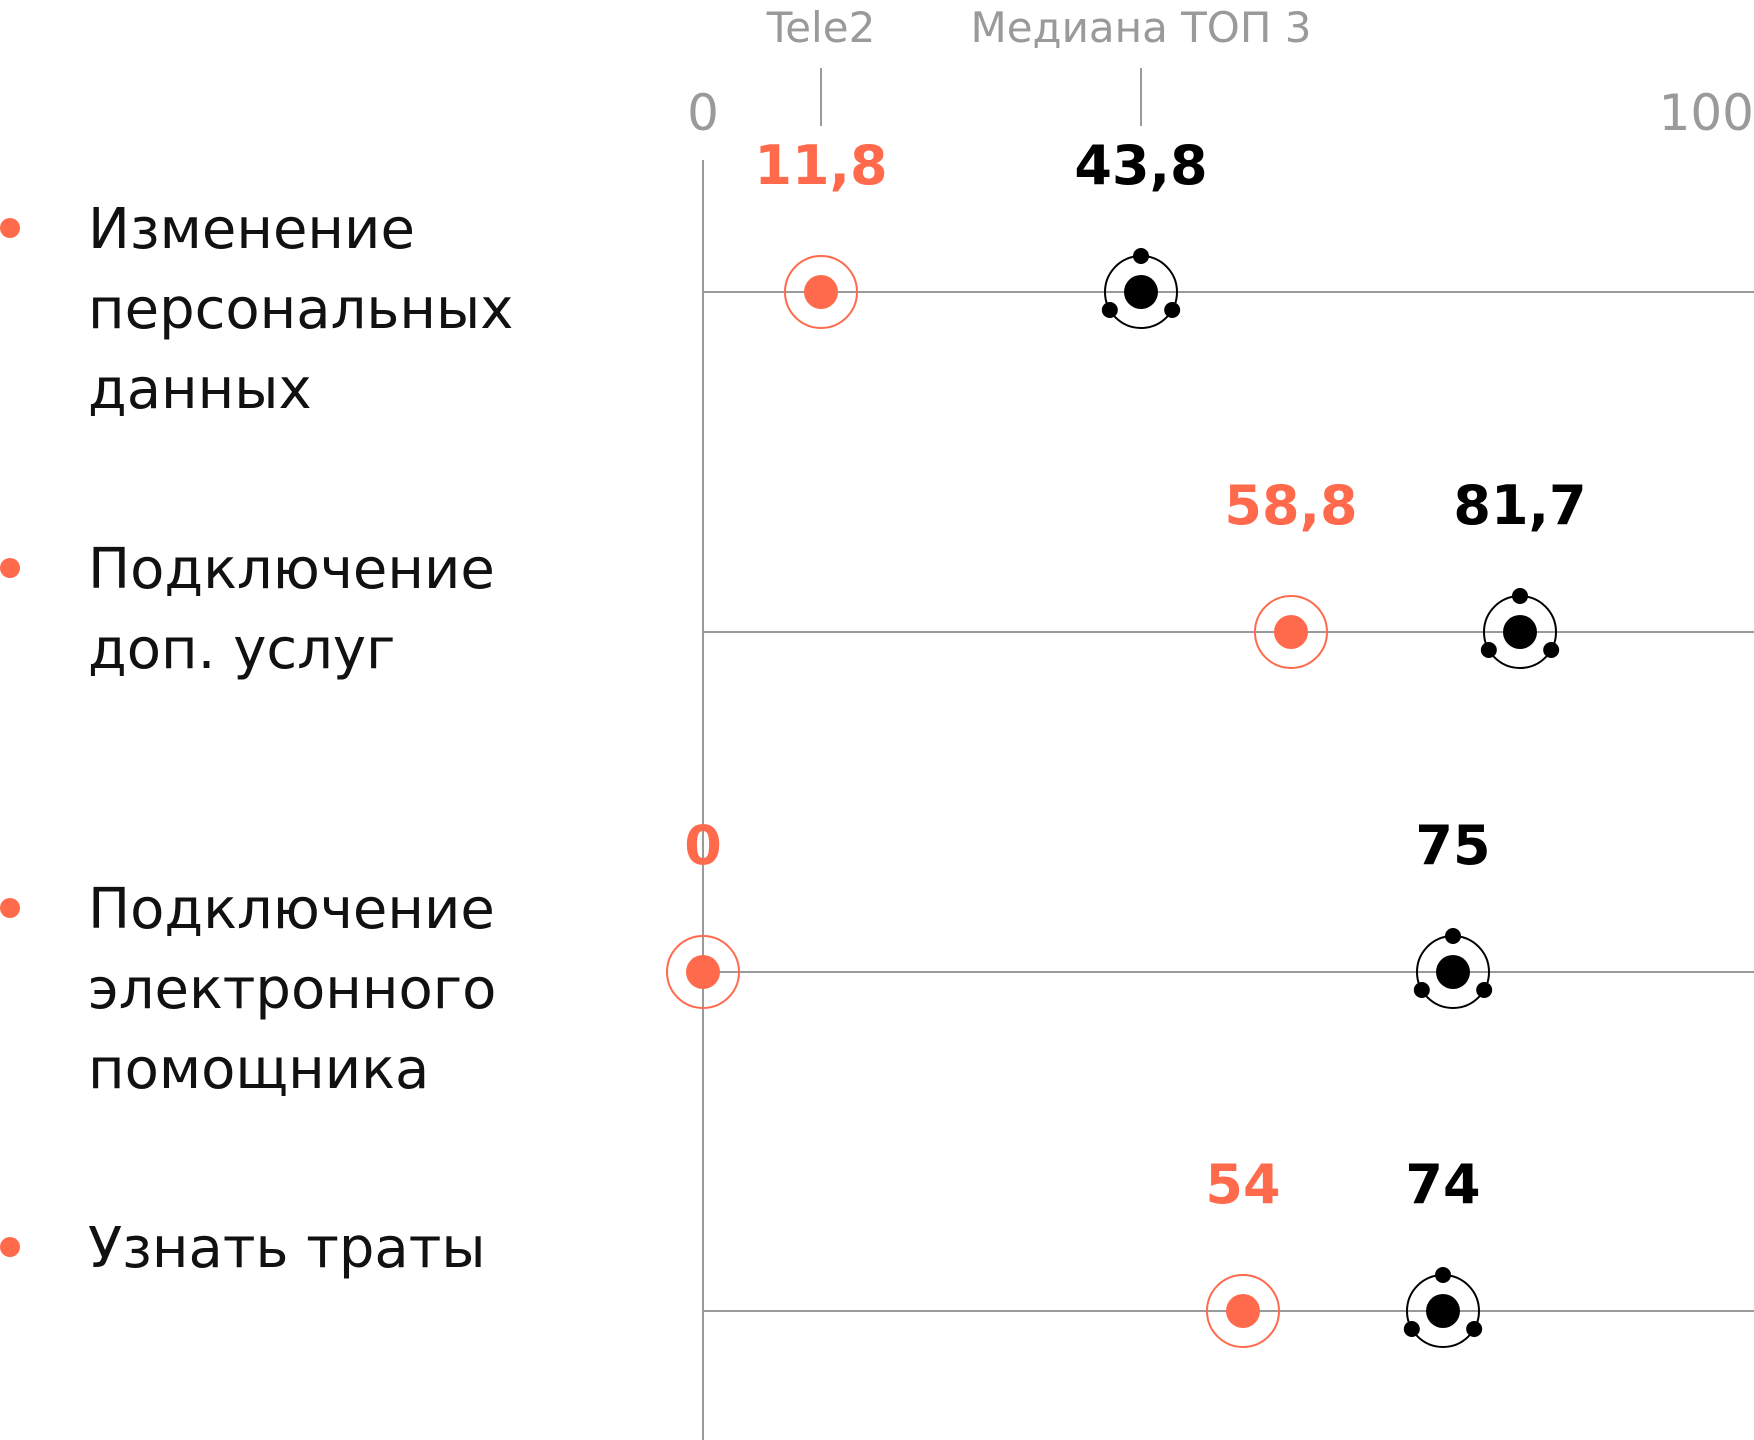  I want to click on median-value-label: 43,8, so click(1140, 165).